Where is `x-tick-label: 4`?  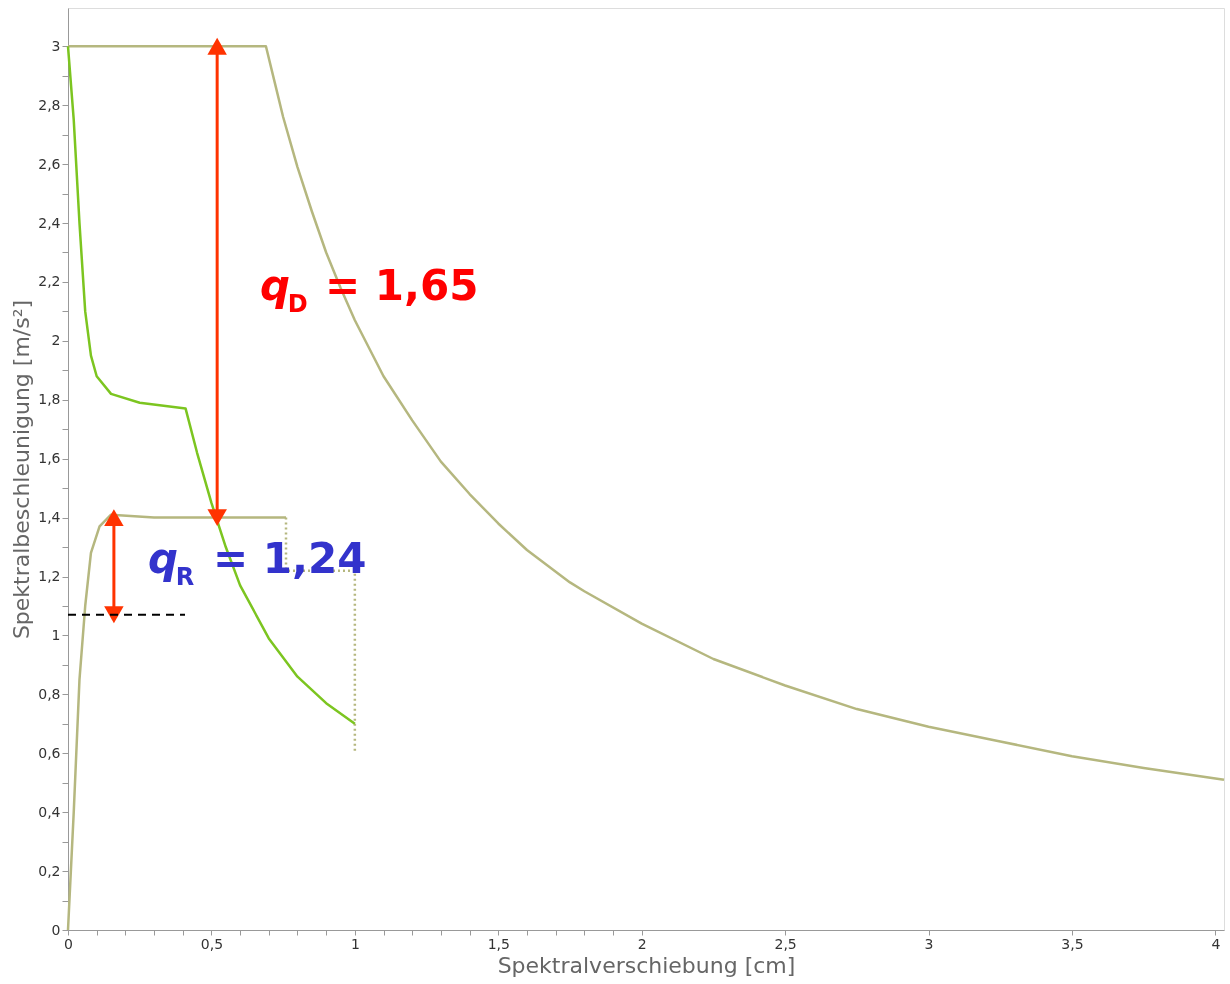
x-tick-label: 4 is located at coordinates (1216, 943).